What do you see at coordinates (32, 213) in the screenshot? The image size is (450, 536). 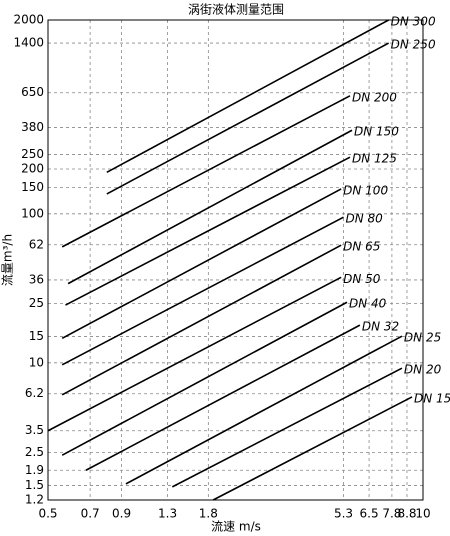 I see `y-tick-label: 100` at bounding box center [32, 213].